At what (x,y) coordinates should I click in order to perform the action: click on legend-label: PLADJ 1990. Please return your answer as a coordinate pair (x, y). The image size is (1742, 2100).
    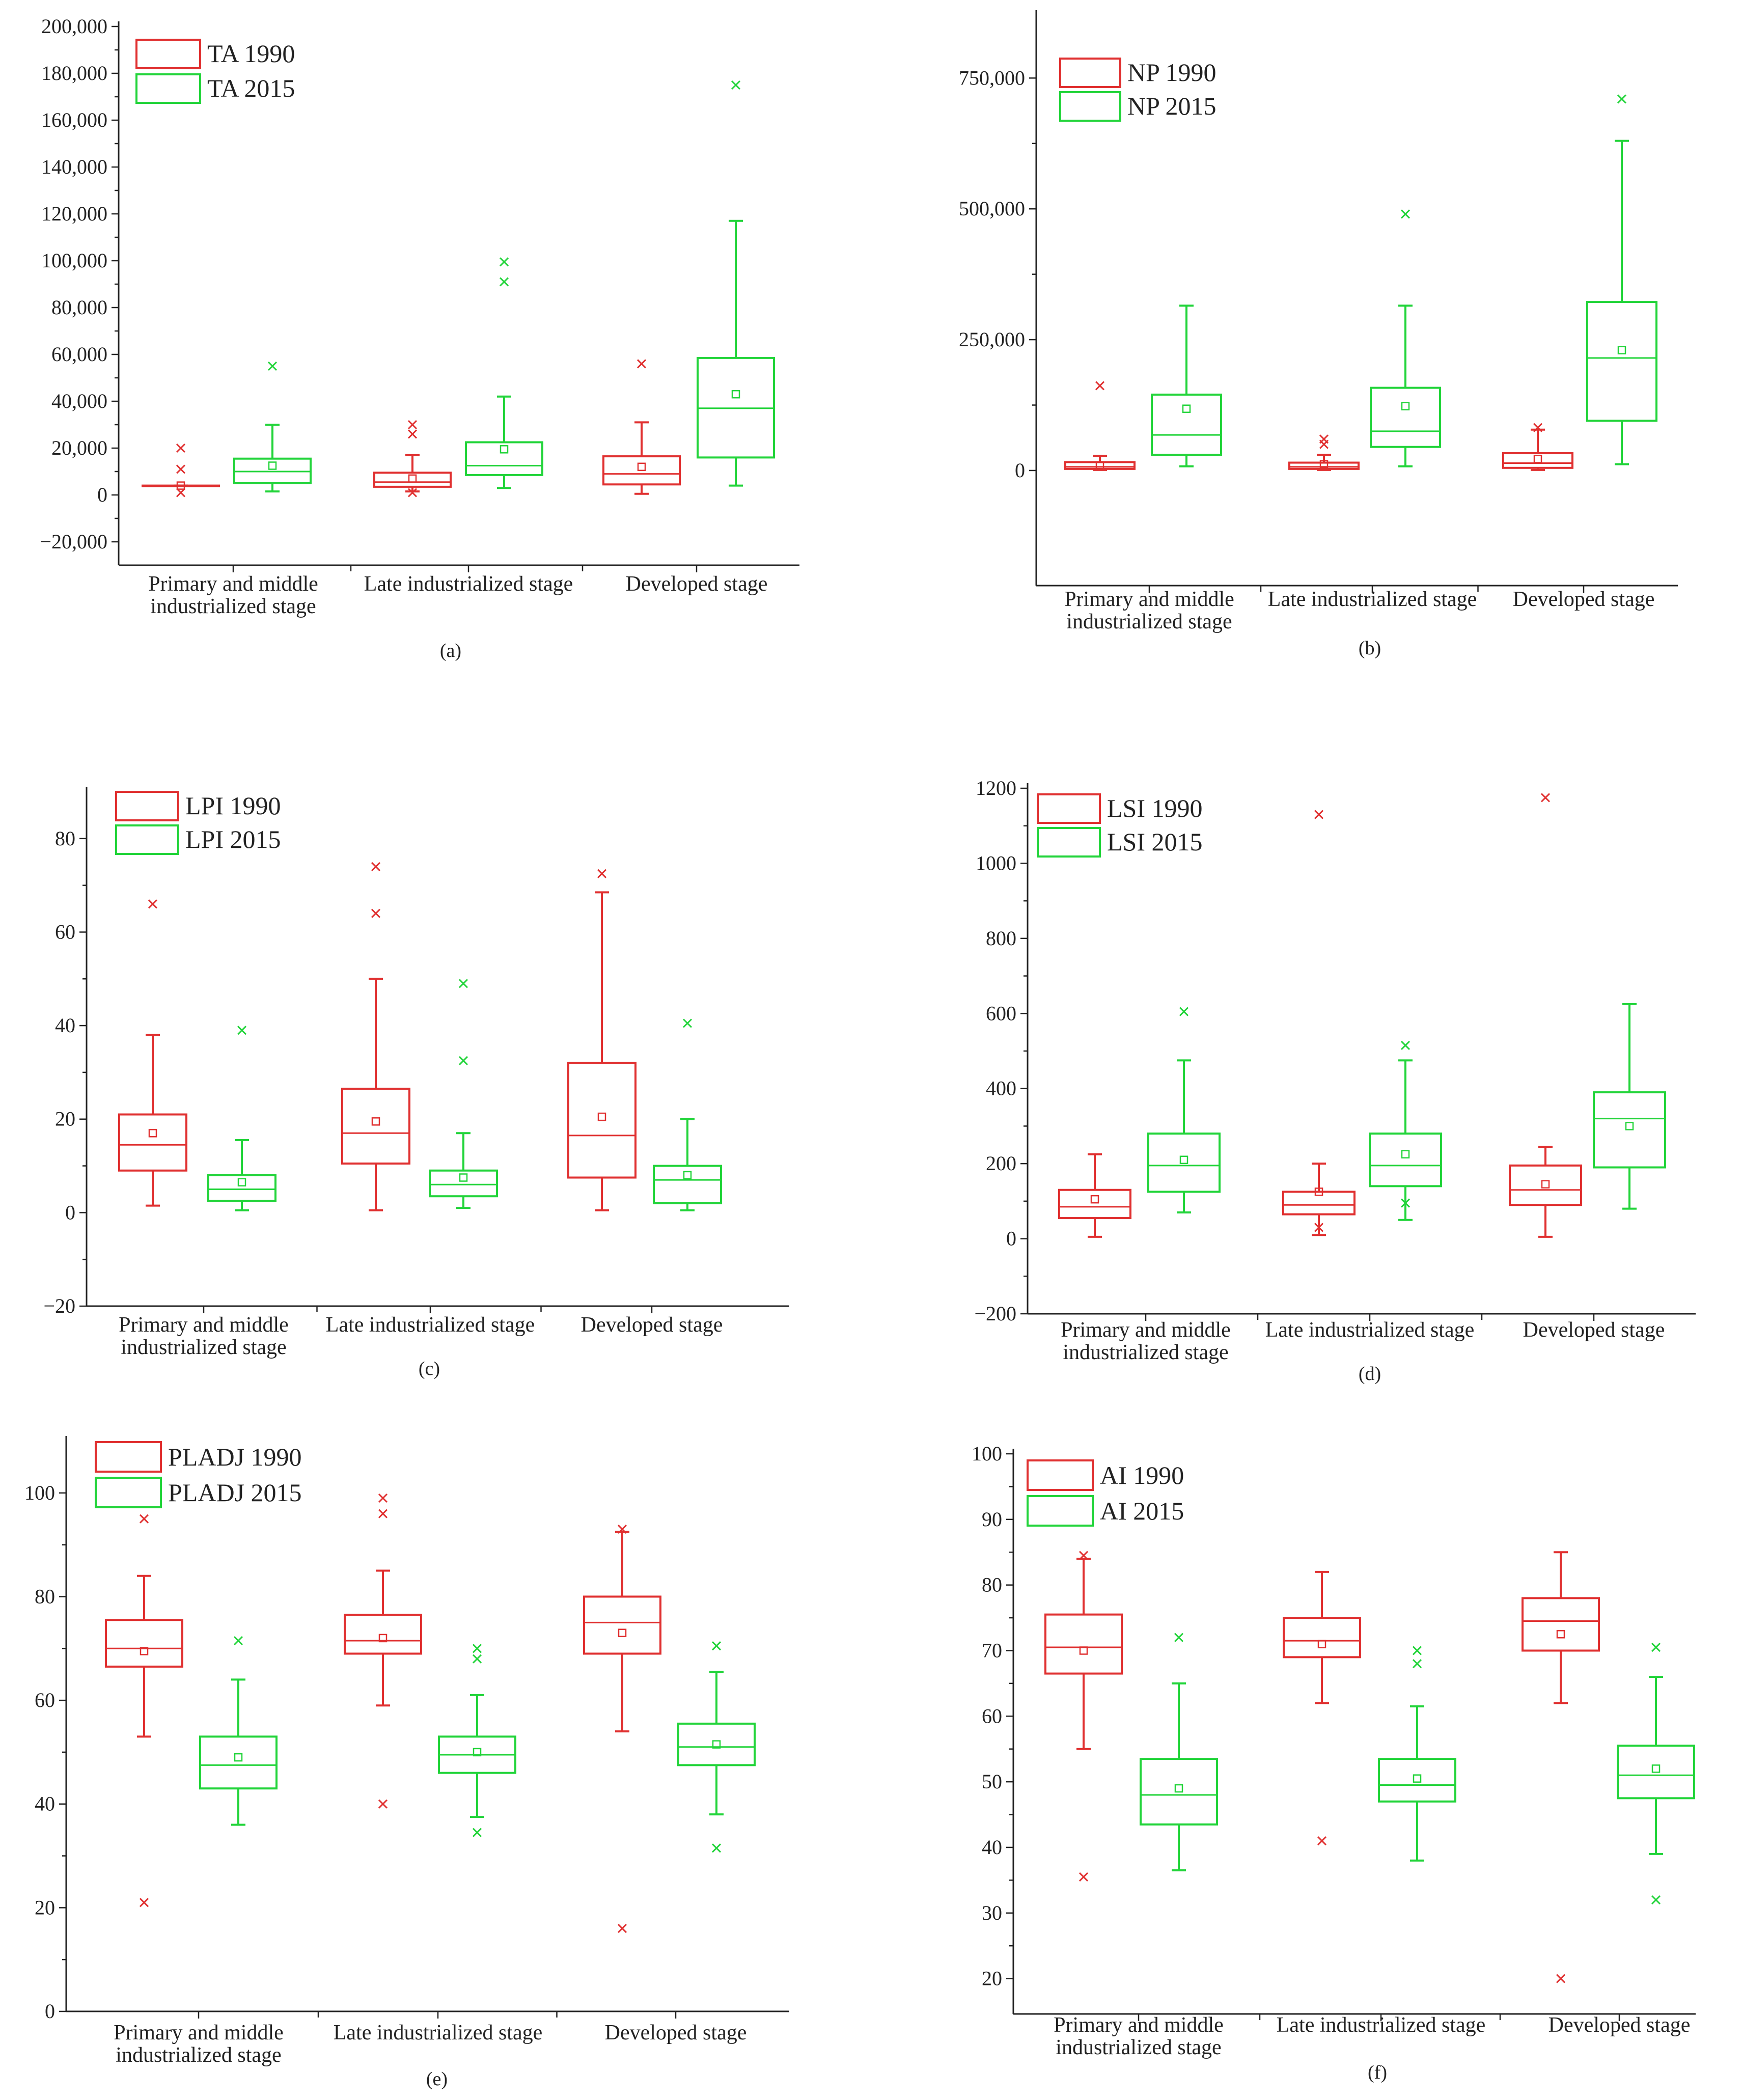
    Looking at the image, I should click on (235, 1457).